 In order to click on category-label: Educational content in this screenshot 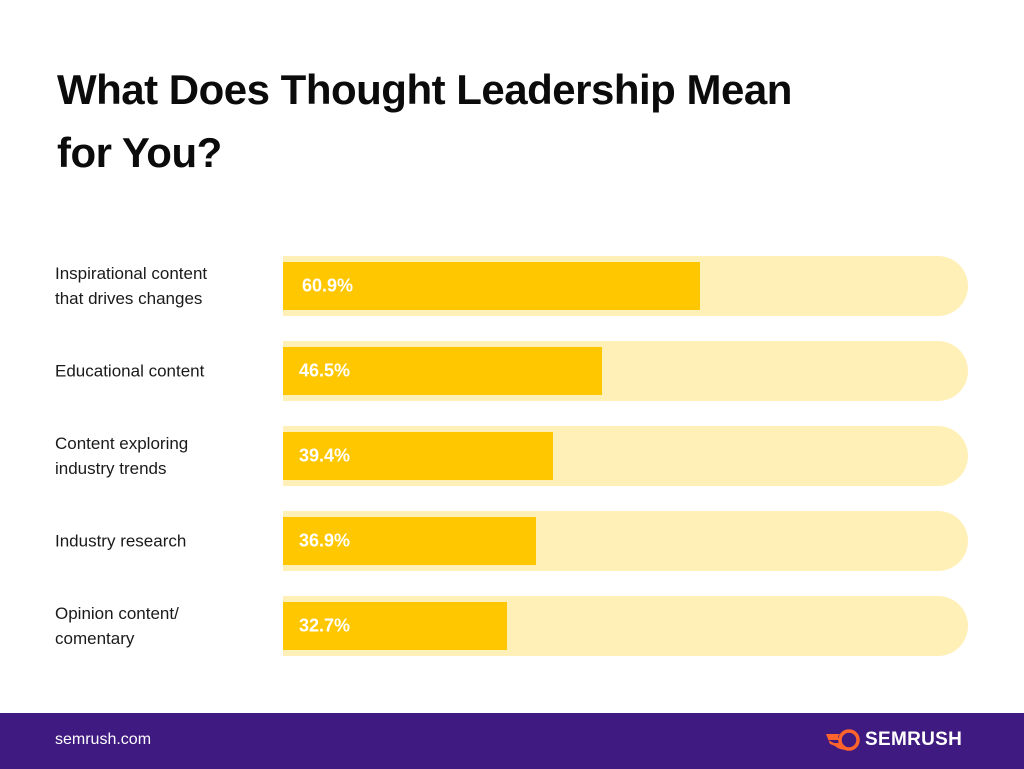, I will do `click(162, 371)`.